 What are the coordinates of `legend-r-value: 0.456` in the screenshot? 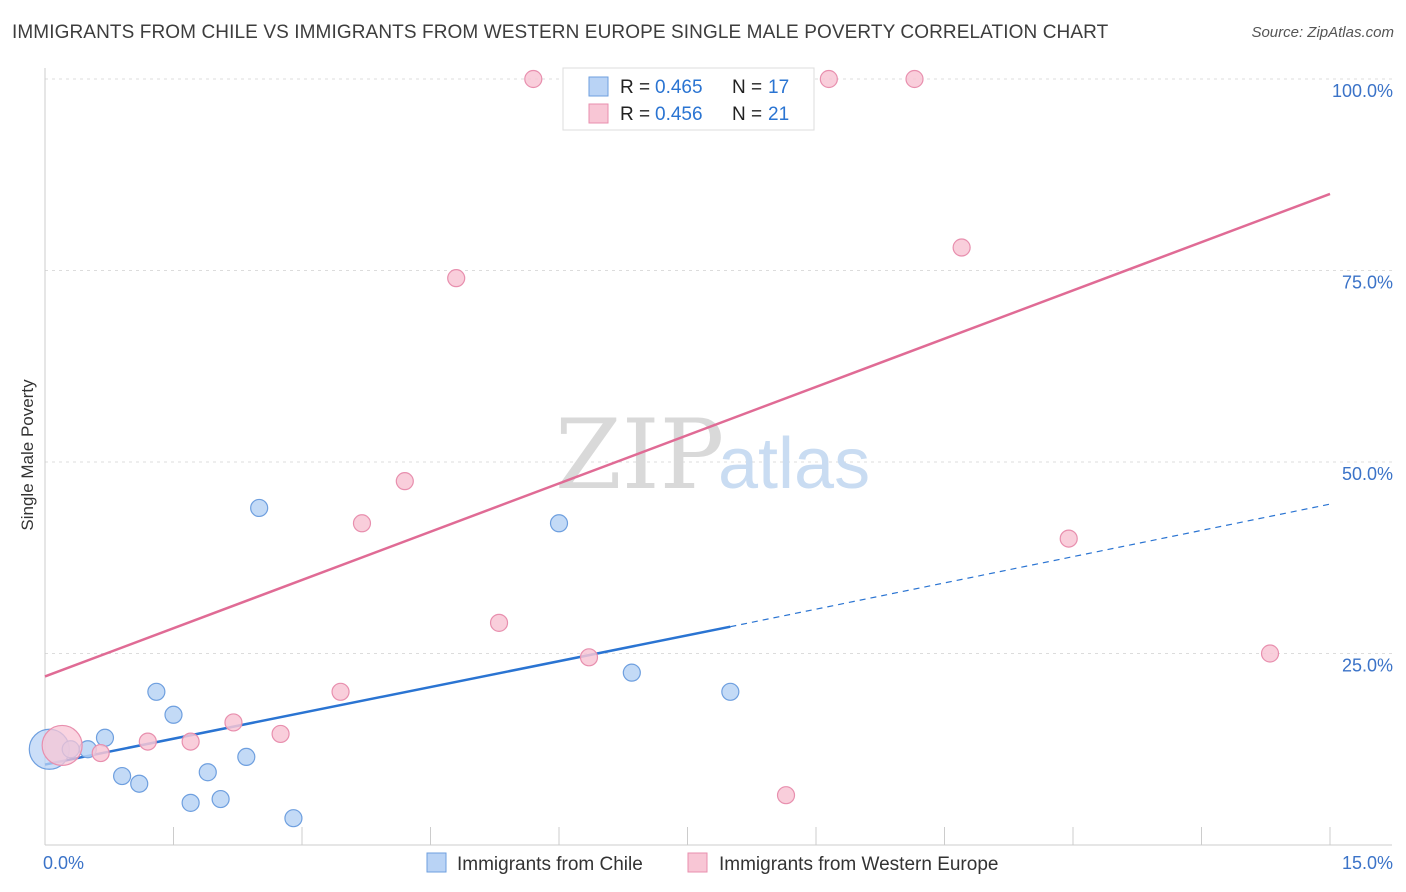 It's located at (679, 114).